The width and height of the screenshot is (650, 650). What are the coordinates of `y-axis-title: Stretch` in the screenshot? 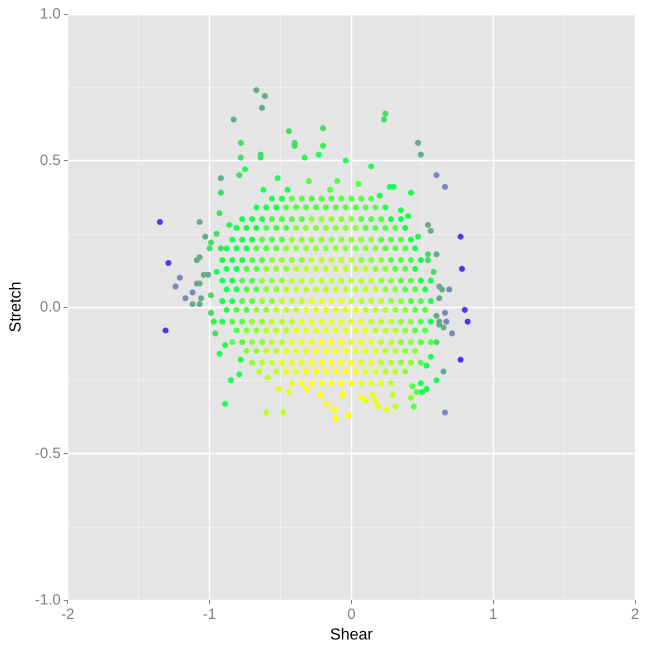 It's located at (16, 307).